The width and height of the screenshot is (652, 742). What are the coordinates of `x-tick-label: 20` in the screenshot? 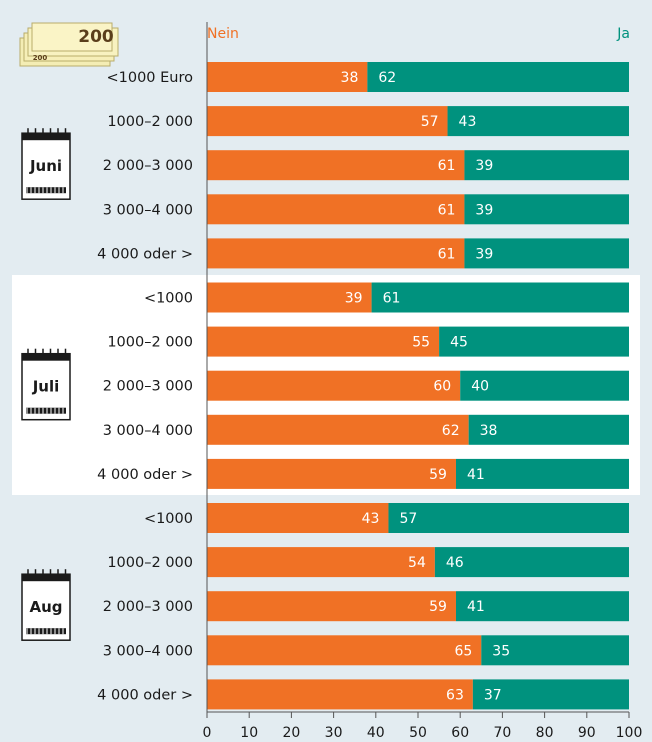 It's located at (291, 733).